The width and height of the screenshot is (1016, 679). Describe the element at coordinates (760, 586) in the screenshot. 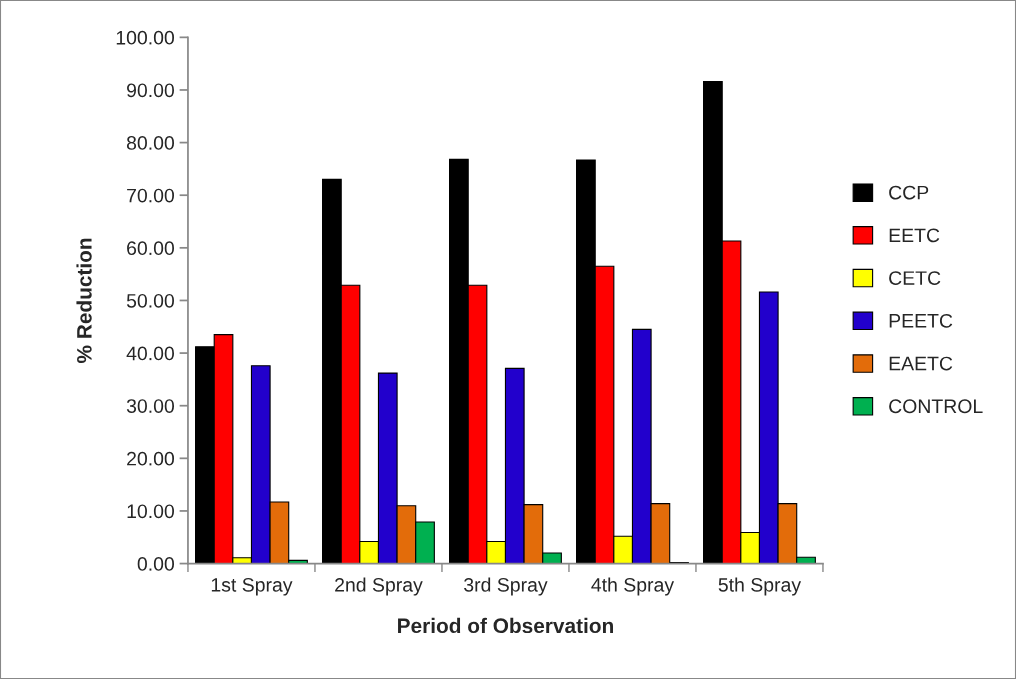

I see `x-tick-label: 5th Spray` at that location.